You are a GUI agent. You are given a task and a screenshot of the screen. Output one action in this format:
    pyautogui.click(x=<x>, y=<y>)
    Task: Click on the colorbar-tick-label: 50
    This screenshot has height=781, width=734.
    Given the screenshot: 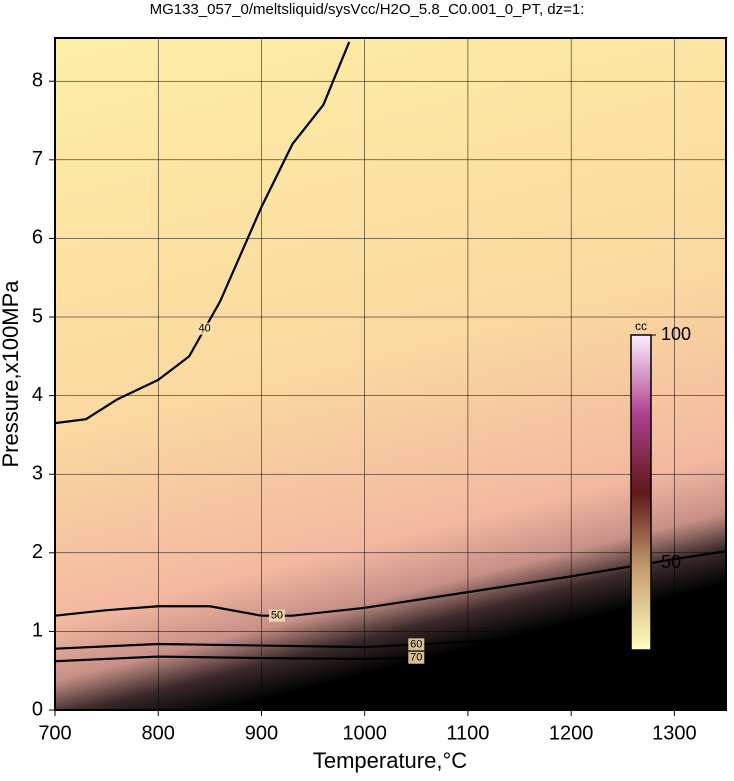 What is the action you would take?
    pyautogui.click(x=671, y=562)
    